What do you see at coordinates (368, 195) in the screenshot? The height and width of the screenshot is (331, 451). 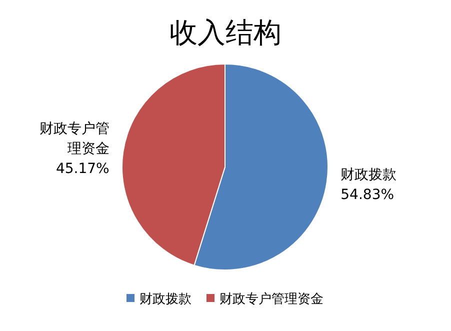 I see `data-label: 54.83%` at bounding box center [368, 195].